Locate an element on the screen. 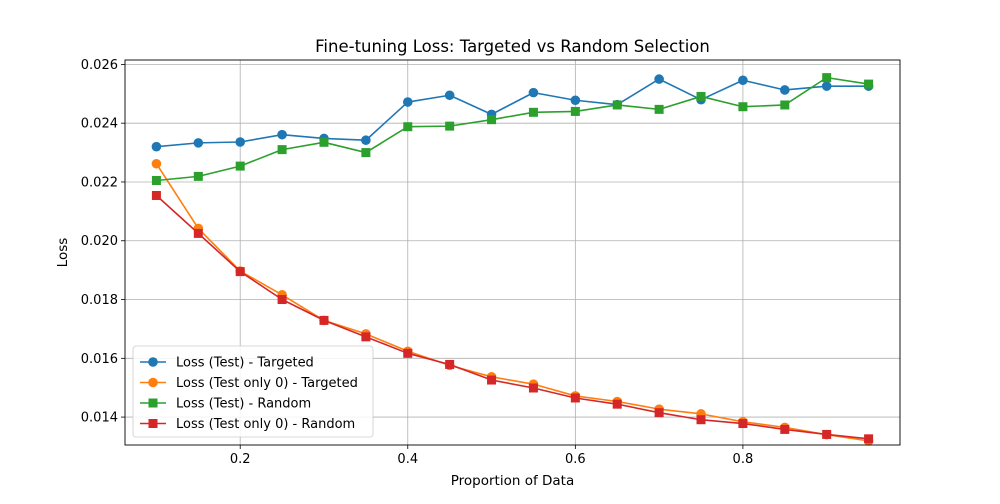  x-axis-label: Proportion of Data is located at coordinates (512, 481).